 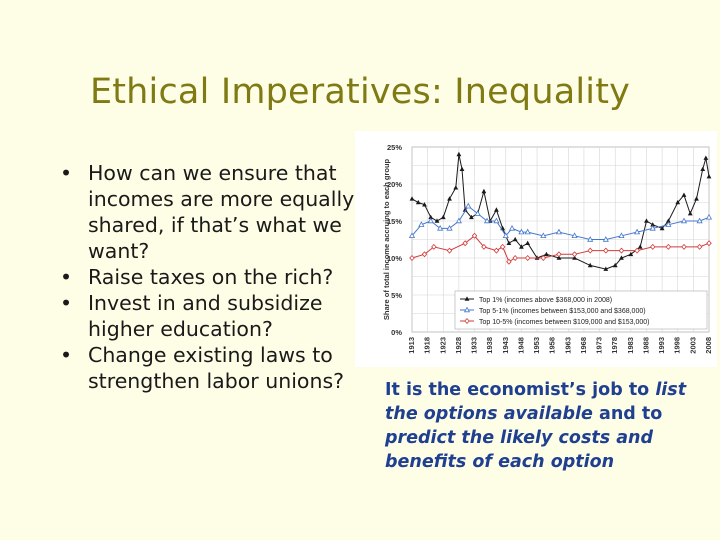 What do you see at coordinates (583, 345) in the screenshot?
I see `x-tick-label: 1968` at bounding box center [583, 345].